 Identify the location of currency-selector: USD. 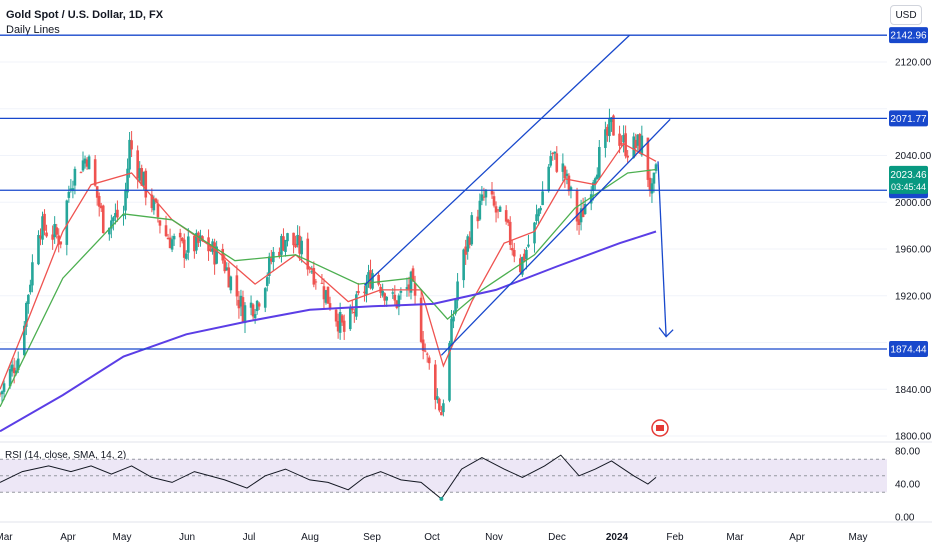
(906, 15).